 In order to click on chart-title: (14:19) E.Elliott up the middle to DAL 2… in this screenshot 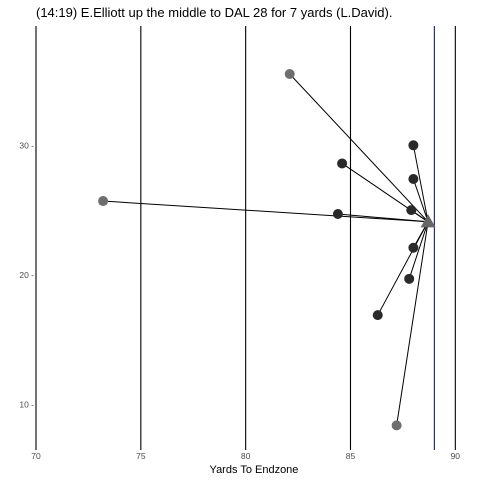, I will do `click(214, 12)`.